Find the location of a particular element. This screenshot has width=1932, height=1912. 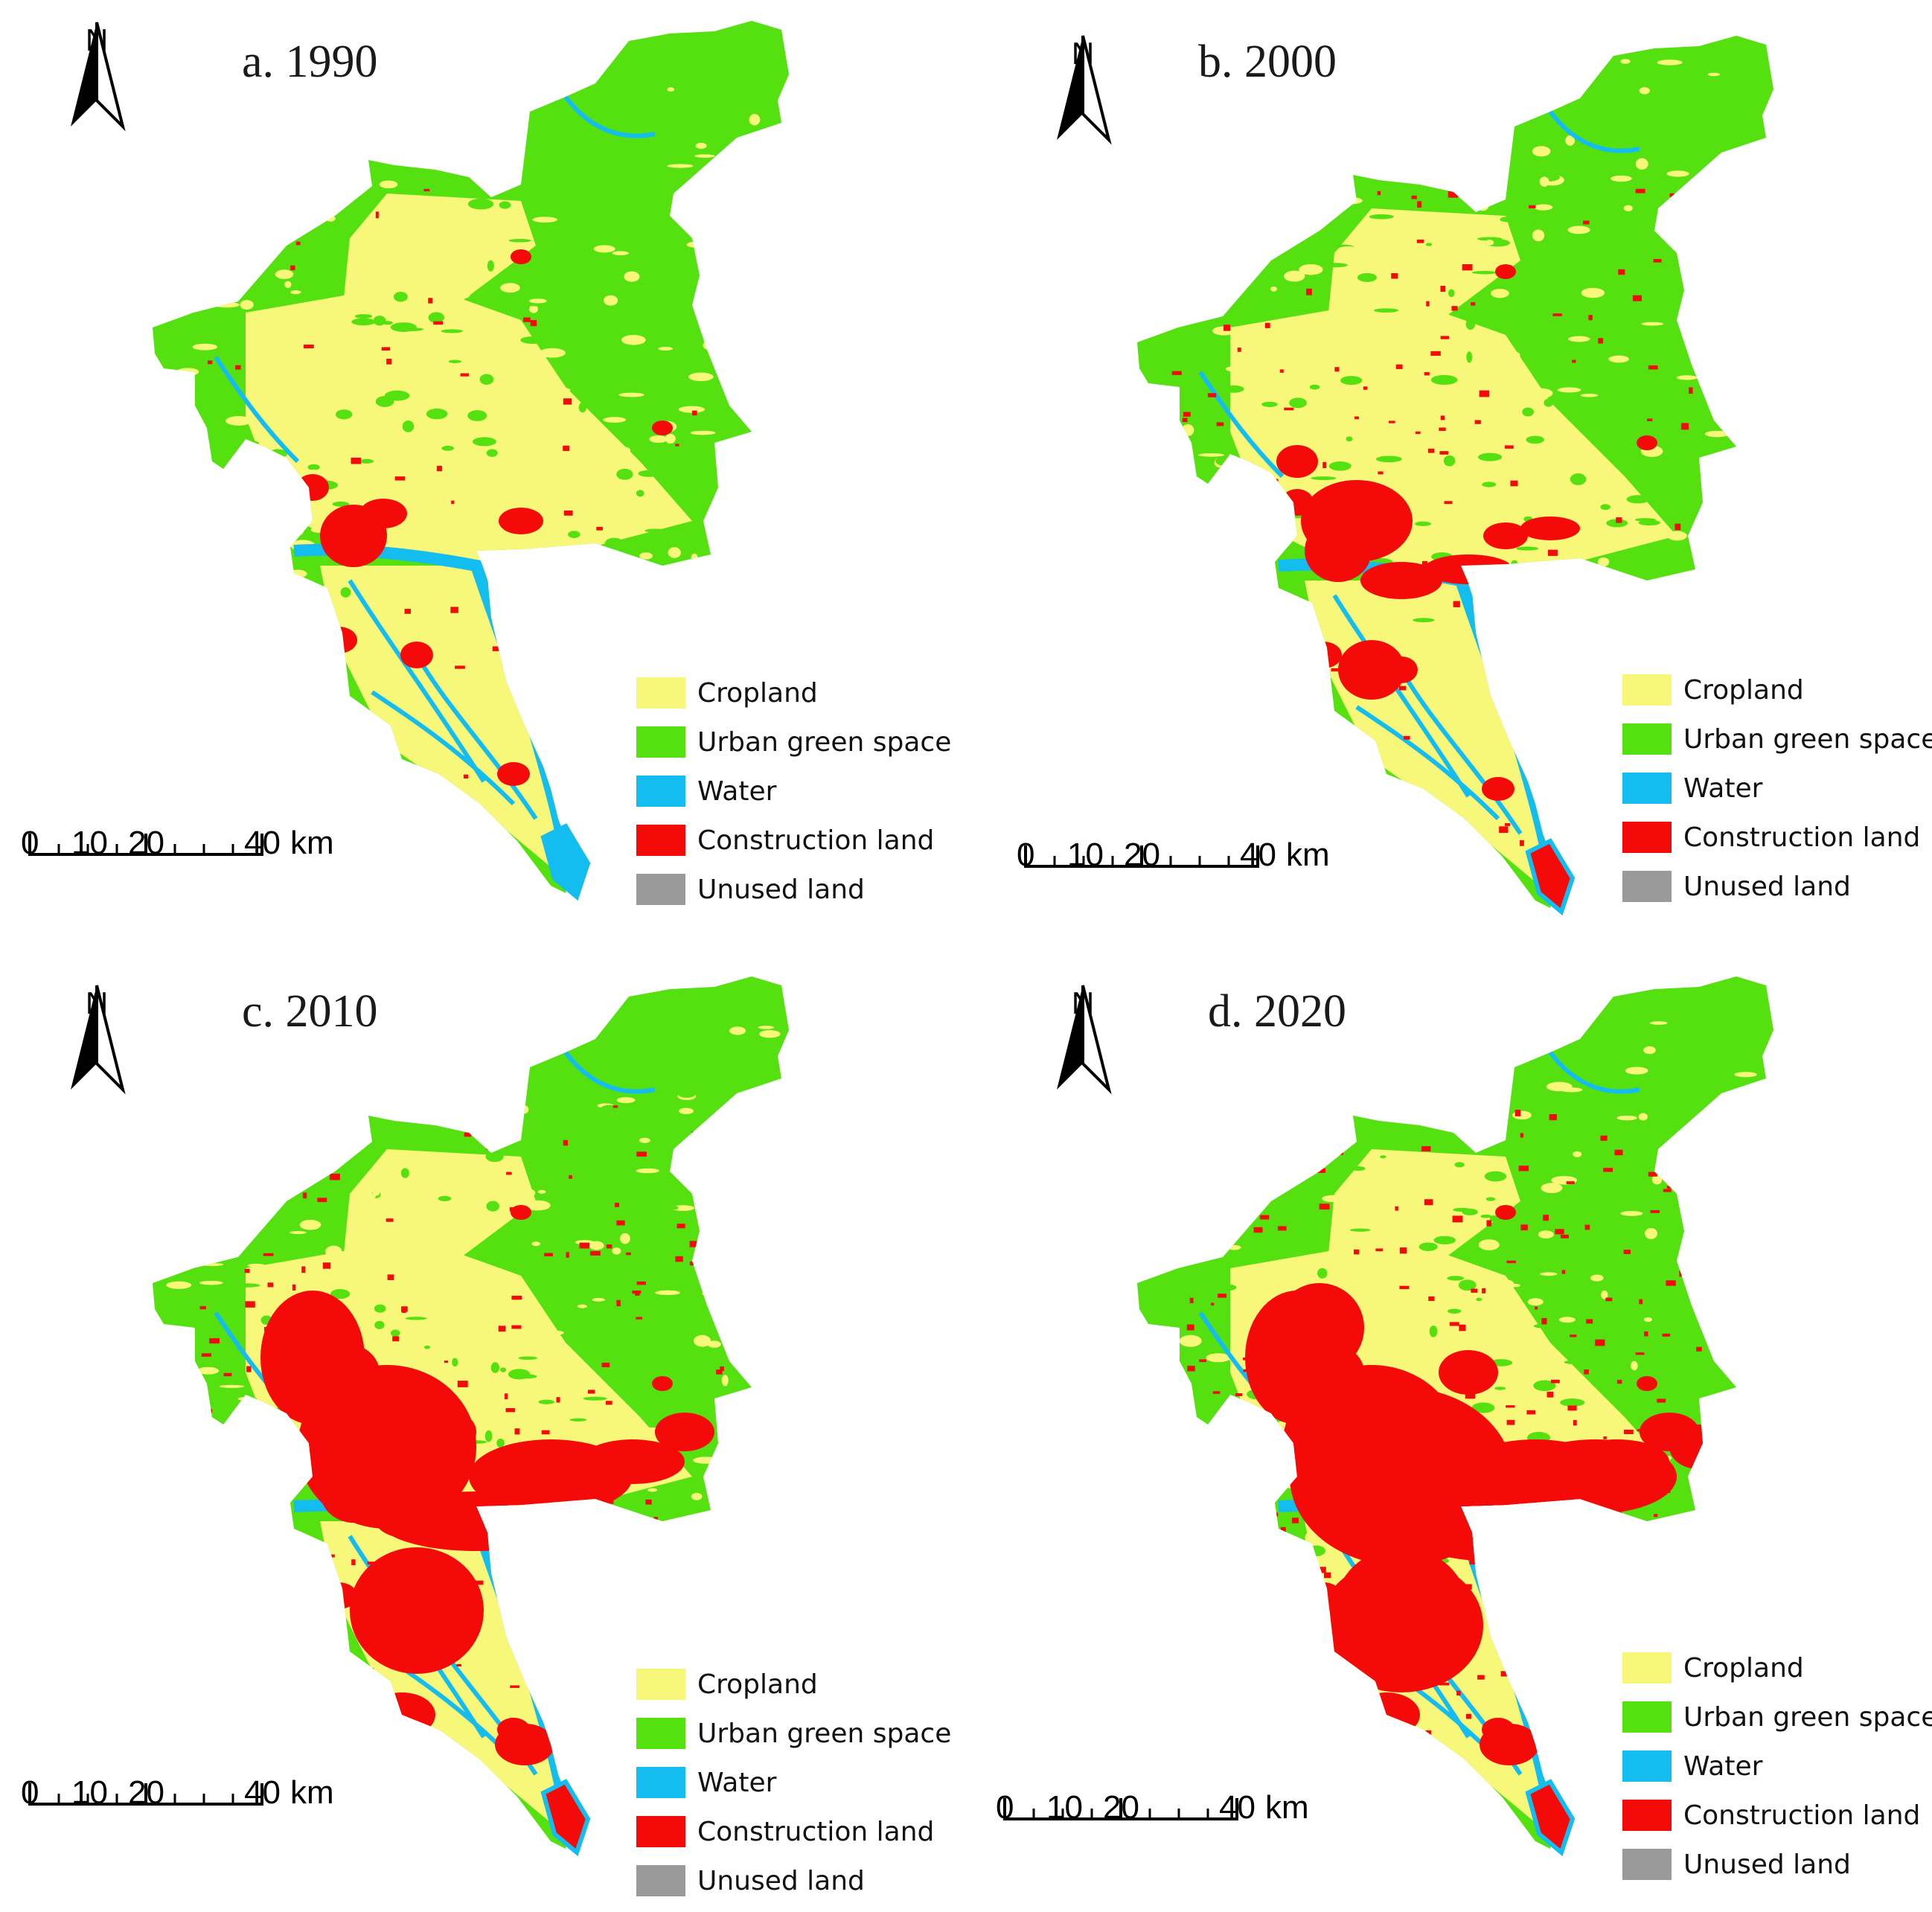

legend-swatch is located at coordinates (1647, 1717).